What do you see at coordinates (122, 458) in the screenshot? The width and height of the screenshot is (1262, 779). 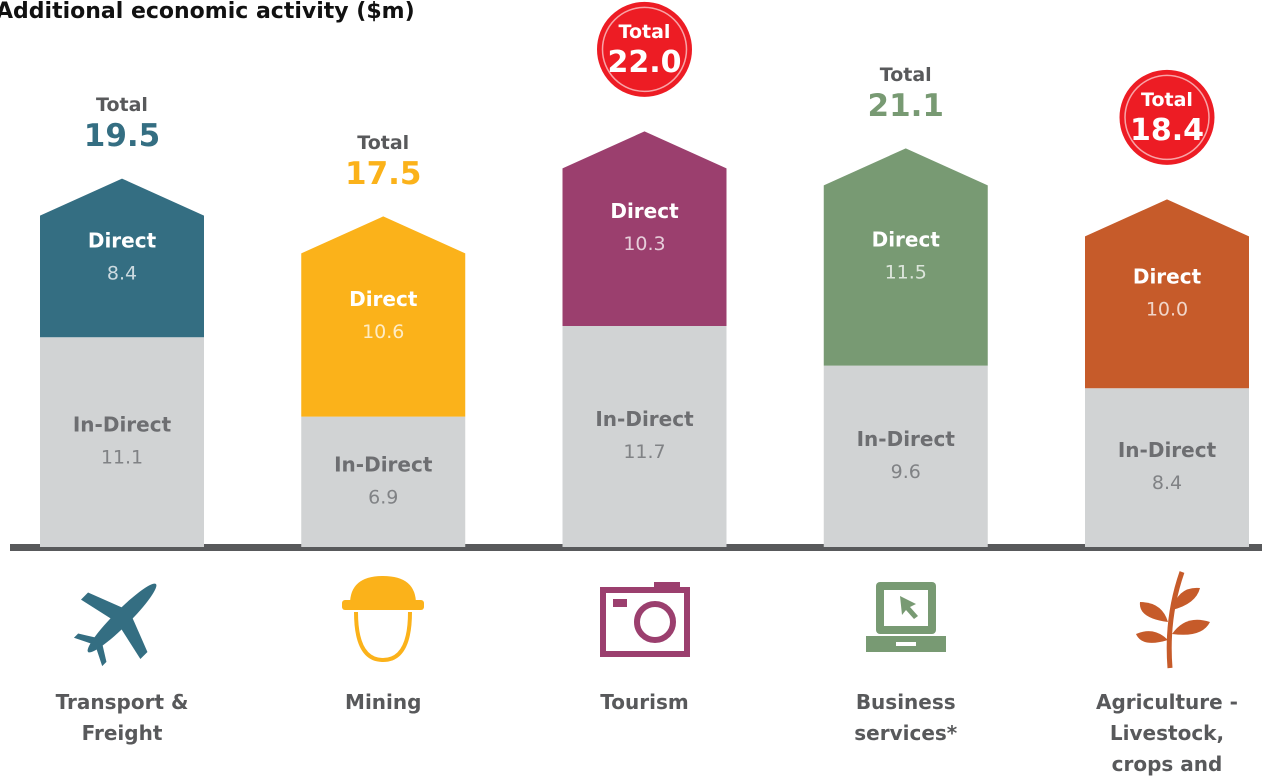 I see `segment-value: 11.1` at bounding box center [122, 458].